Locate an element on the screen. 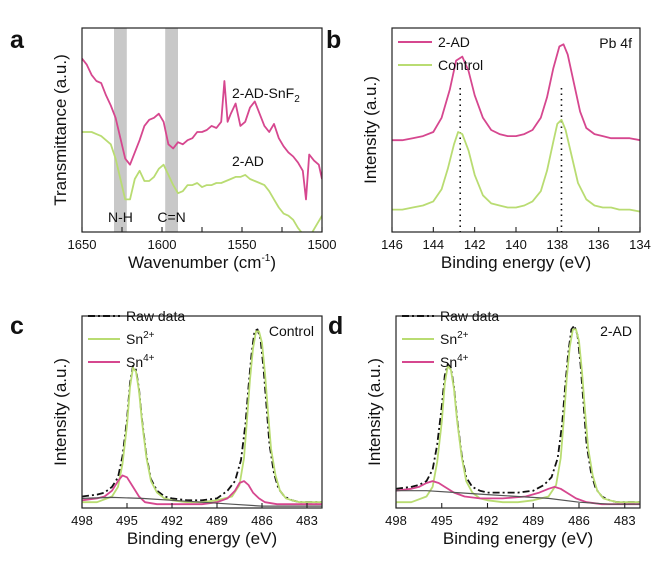  panel-letter: d is located at coordinates (335, 326).